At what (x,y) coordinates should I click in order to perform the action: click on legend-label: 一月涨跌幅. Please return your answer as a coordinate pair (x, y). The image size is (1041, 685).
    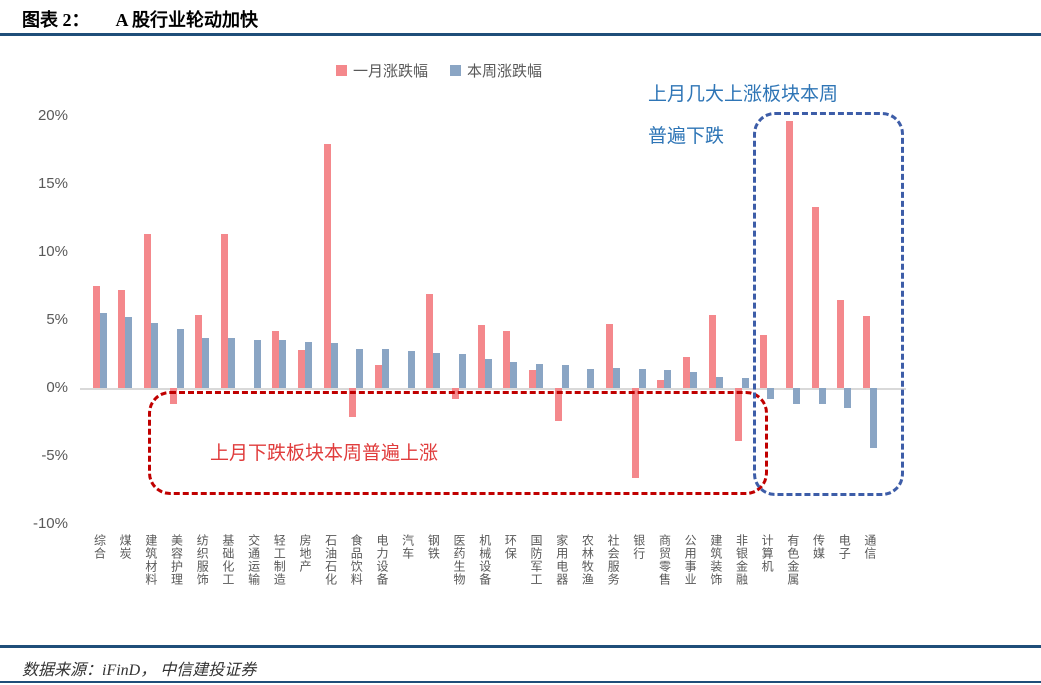
    Looking at the image, I should click on (391, 71).